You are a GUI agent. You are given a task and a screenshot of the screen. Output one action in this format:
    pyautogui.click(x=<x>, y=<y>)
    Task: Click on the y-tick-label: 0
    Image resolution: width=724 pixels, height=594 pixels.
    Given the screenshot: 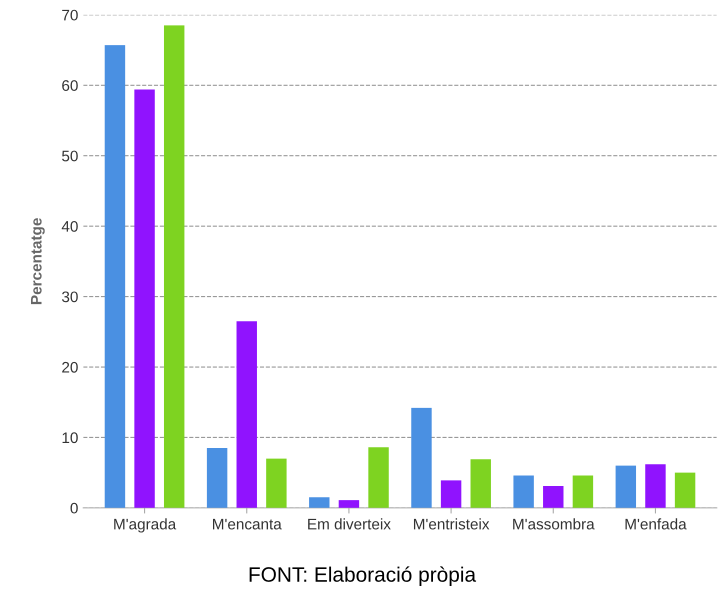 What is the action you would take?
    pyautogui.click(x=74, y=508)
    